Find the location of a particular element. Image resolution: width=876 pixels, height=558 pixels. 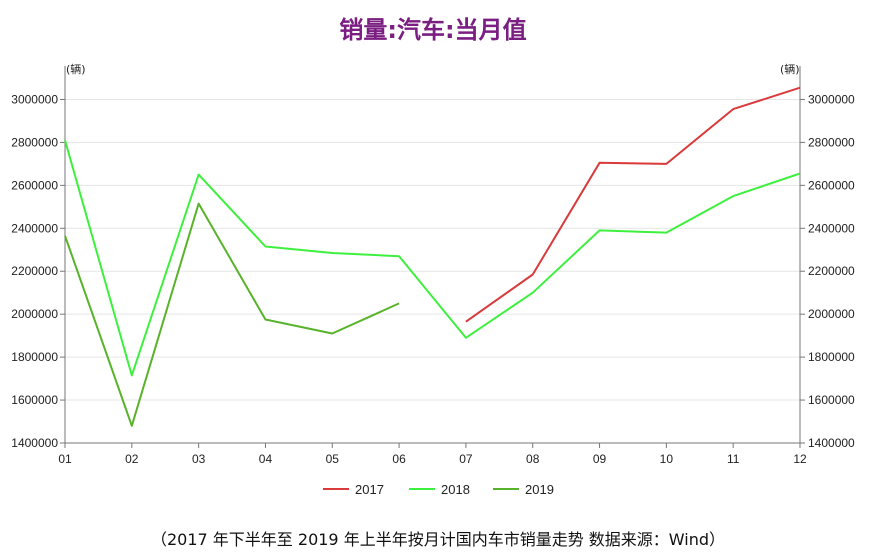

left-y-tick-label: 1800000 is located at coordinates (34, 357).